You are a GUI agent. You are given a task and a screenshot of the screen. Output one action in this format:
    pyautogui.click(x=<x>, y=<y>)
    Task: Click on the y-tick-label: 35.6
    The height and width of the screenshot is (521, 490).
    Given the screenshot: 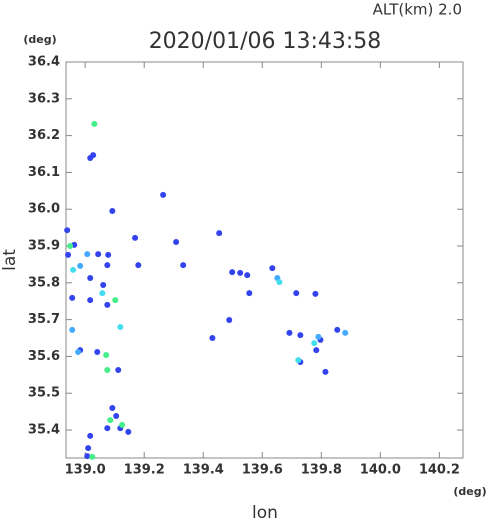 What is the action you would take?
    pyautogui.click(x=44, y=356)
    